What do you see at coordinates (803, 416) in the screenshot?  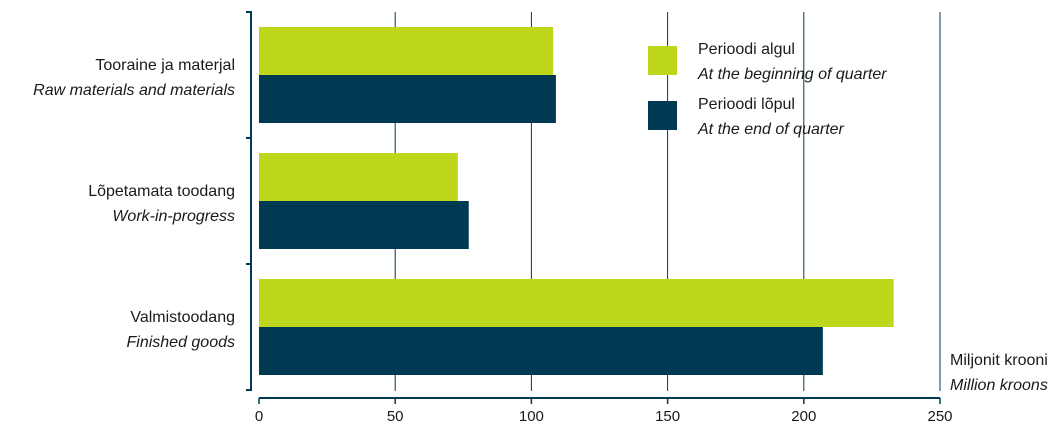 I see `x-tick-label: 200` at bounding box center [803, 416].